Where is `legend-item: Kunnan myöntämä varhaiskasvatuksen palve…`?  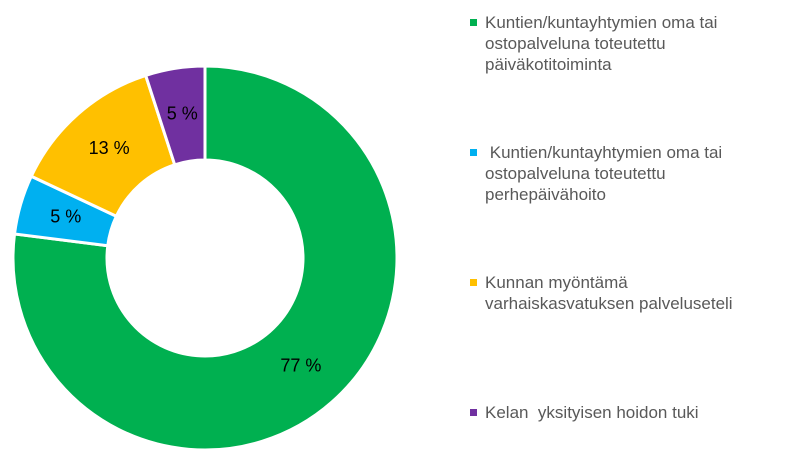 legend-item: Kunnan myöntämä varhaiskasvatuksen palve… is located at coordinates (620, 293).